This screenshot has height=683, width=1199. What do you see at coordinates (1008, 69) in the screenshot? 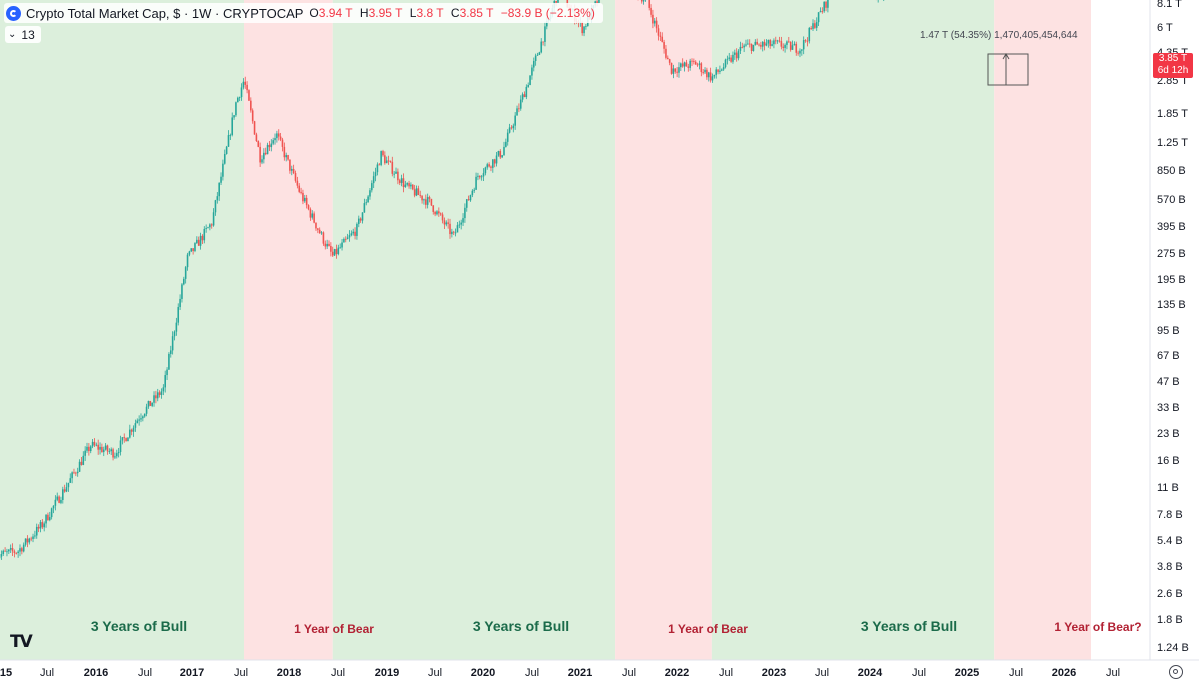
I see `measure-tool` at bounding box center [1008, 69].